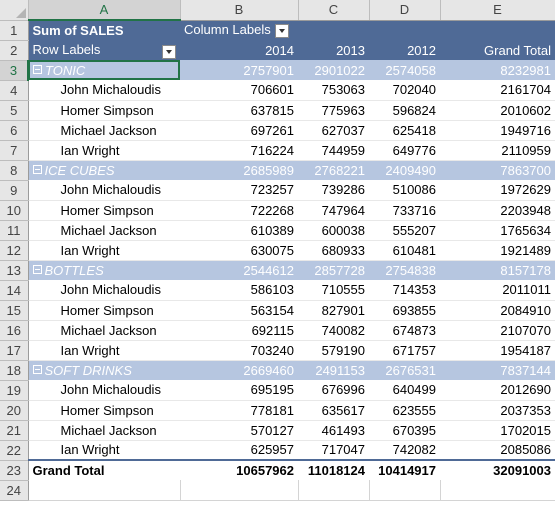  Describe the element at coordinates (14, 30) in the screenshot. I see `row-header: 1` at that location.